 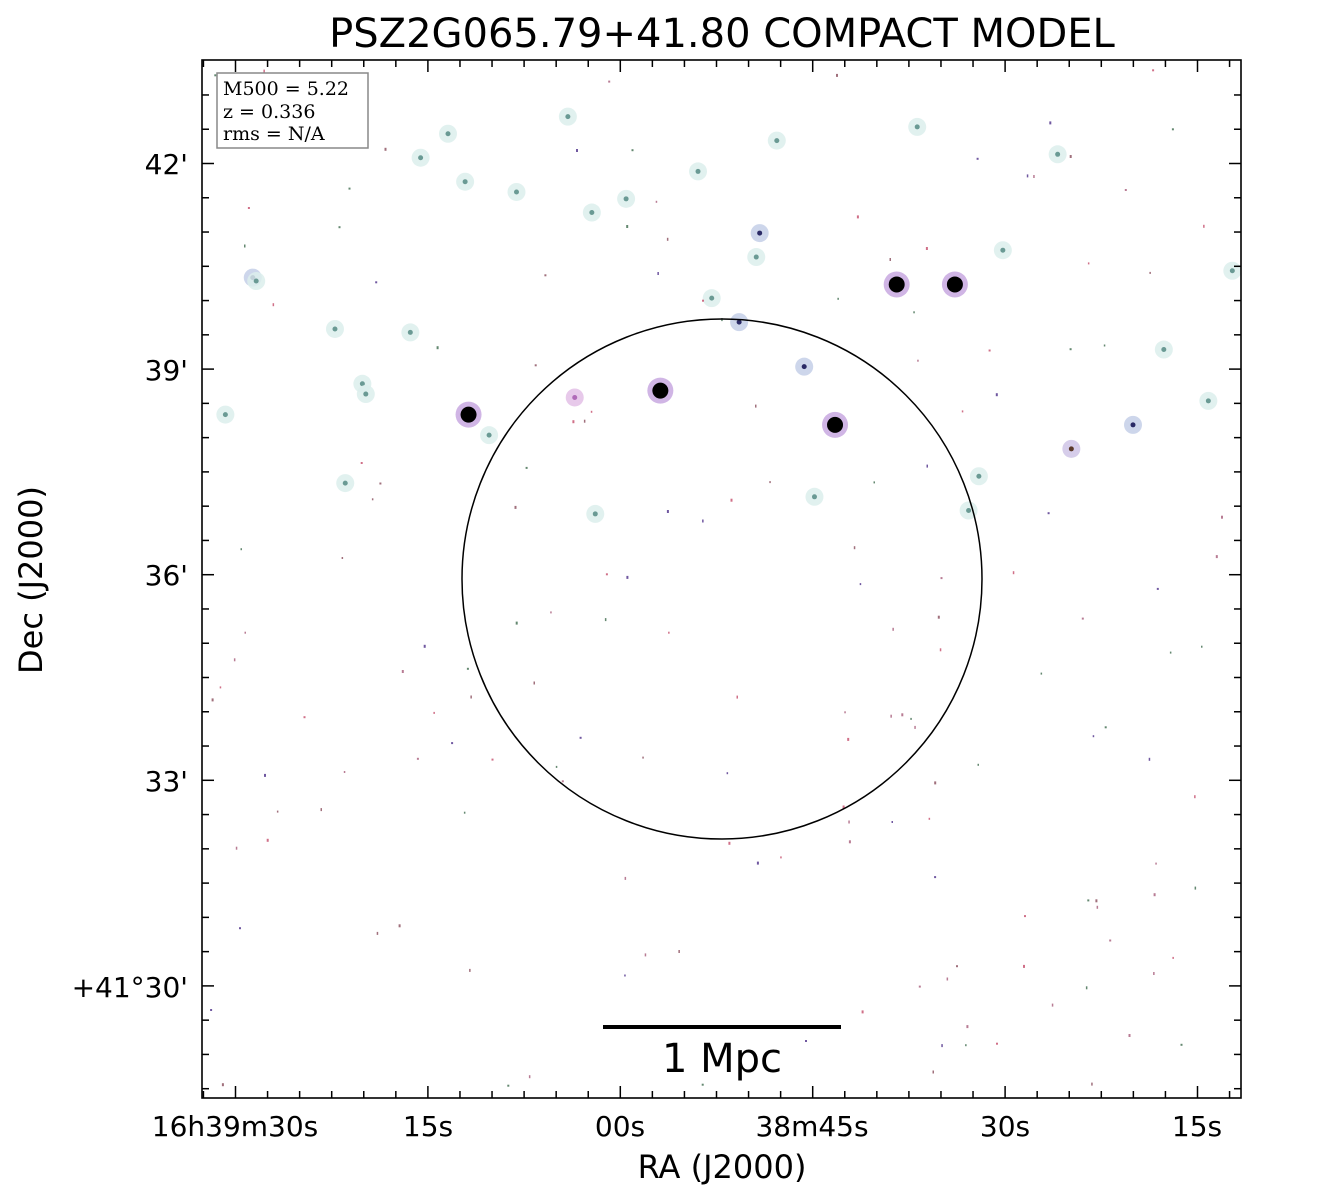 I want to click on legend-box, so click(x=292, y=110).